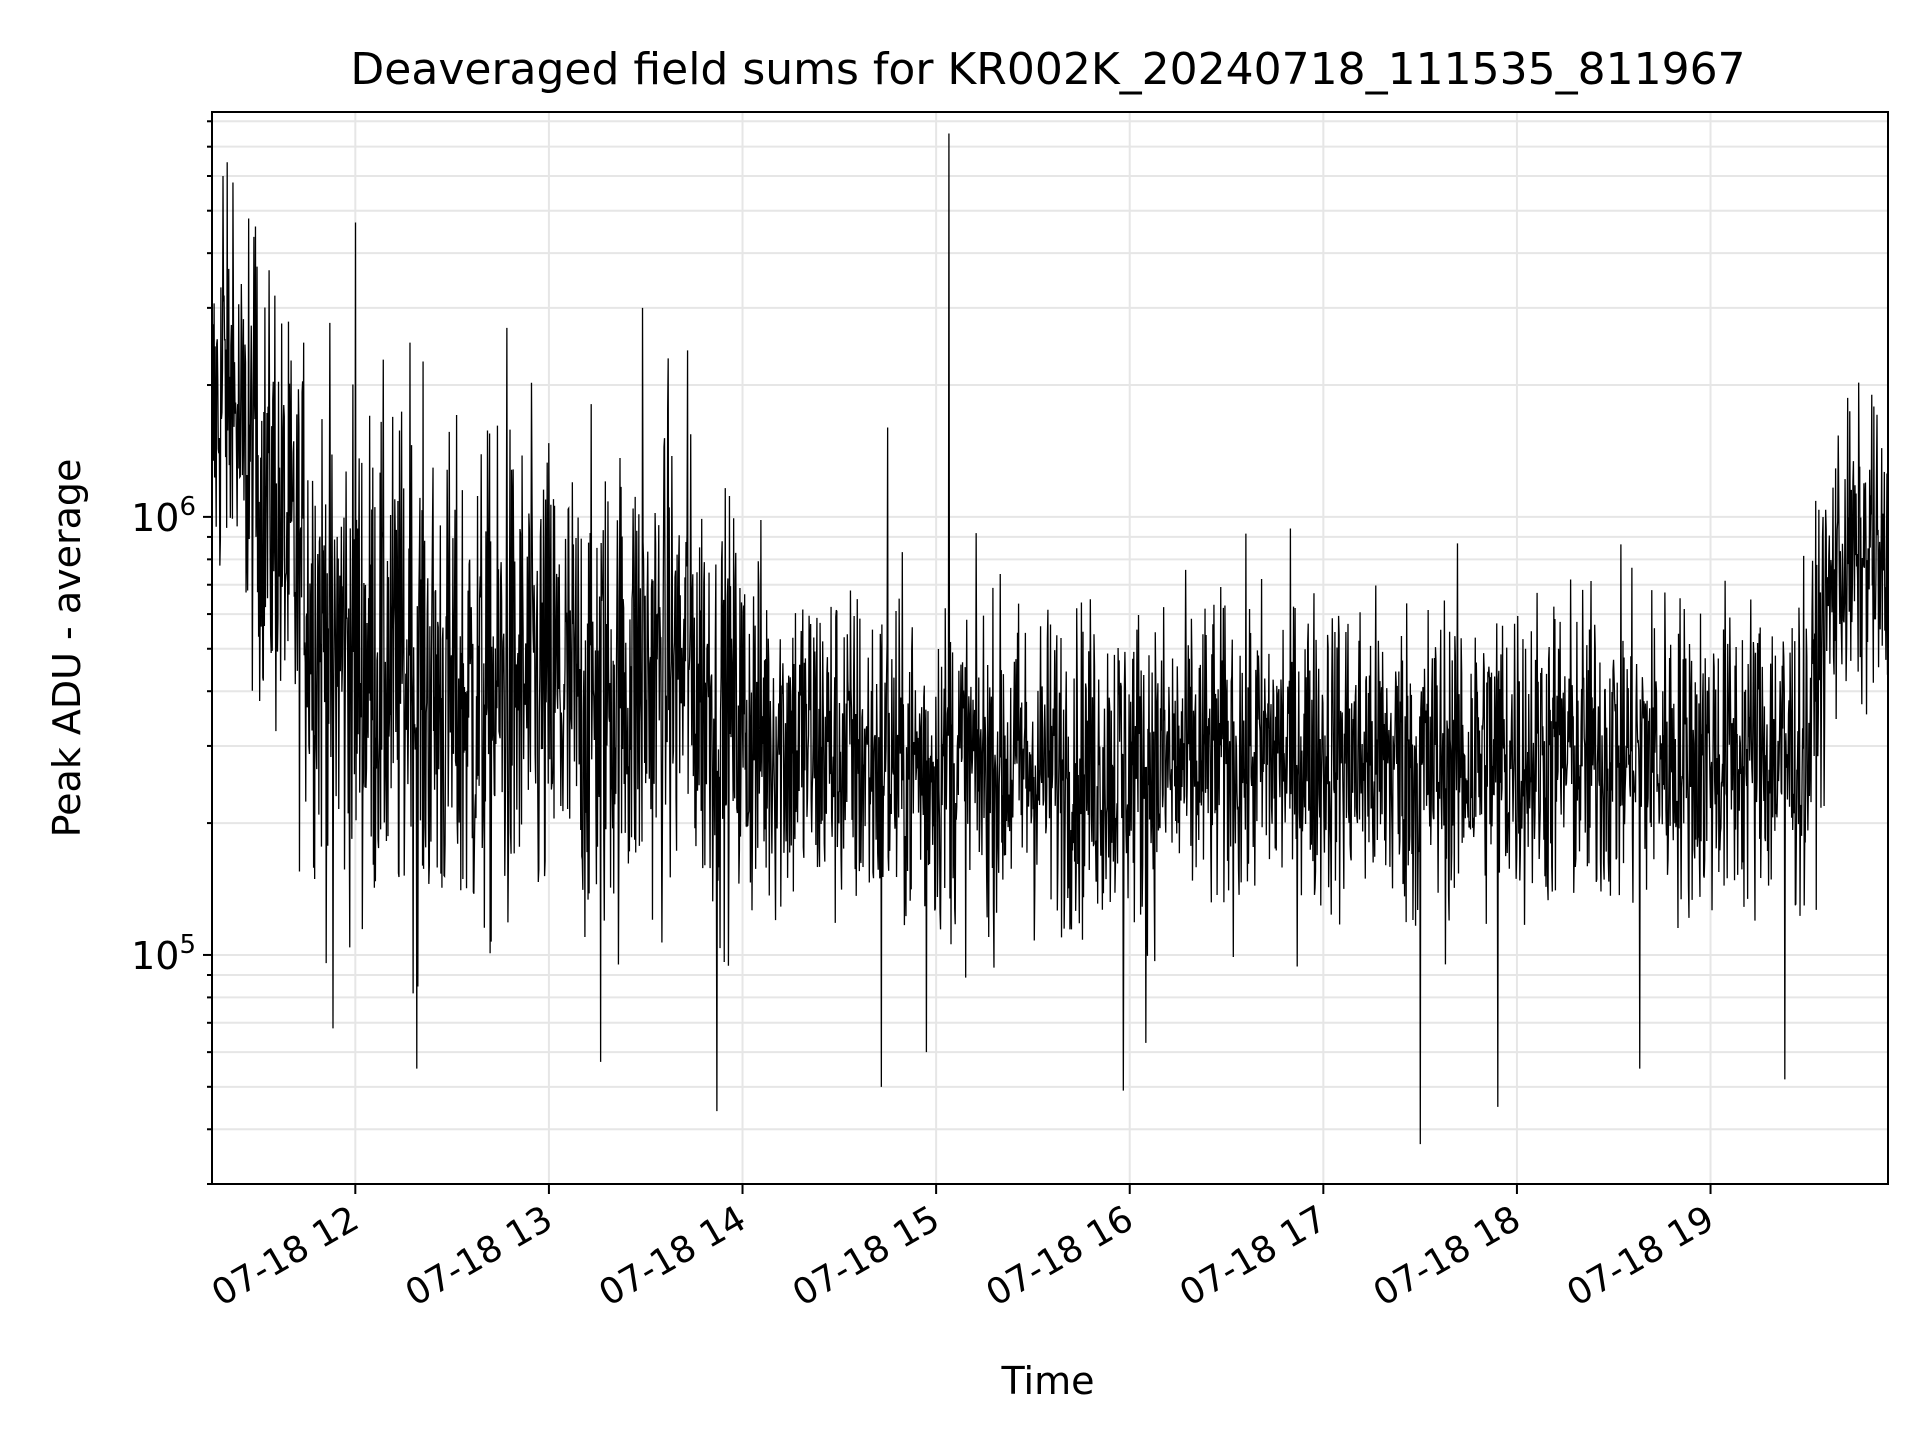 Image resolution: width=1920 pixels, height=1440 pixels. I want to click on y-tick-label: 10⁶, so click(163, 516).